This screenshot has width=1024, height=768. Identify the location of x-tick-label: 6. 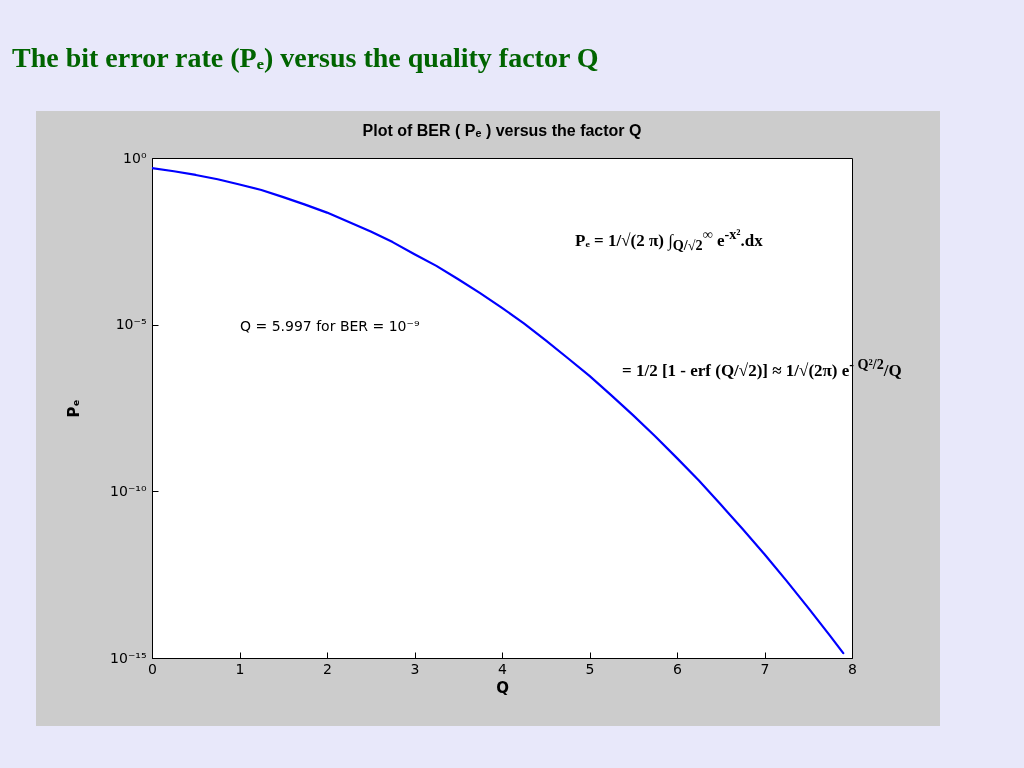
(678, 668).